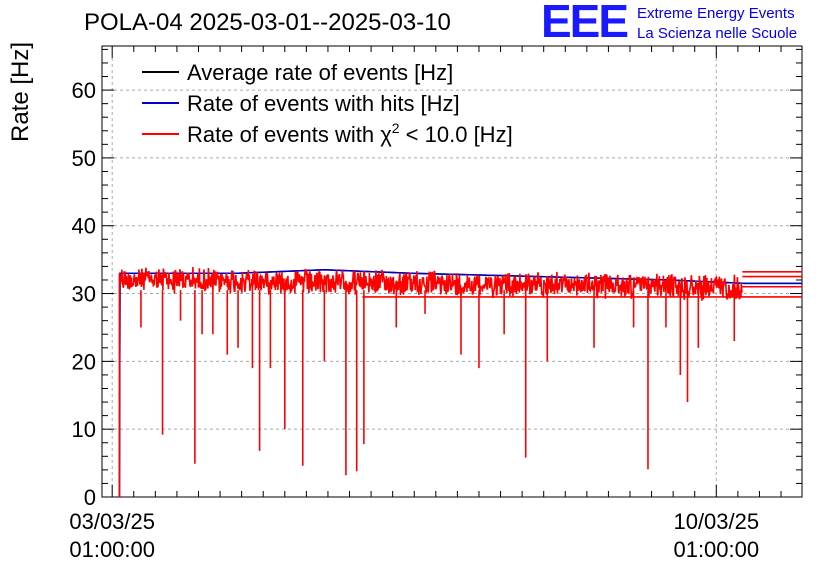  What do you see at coordinates (90, 497) in the screenshot?
I see `y-tick-label: 0` at bounding box center [90, 497].